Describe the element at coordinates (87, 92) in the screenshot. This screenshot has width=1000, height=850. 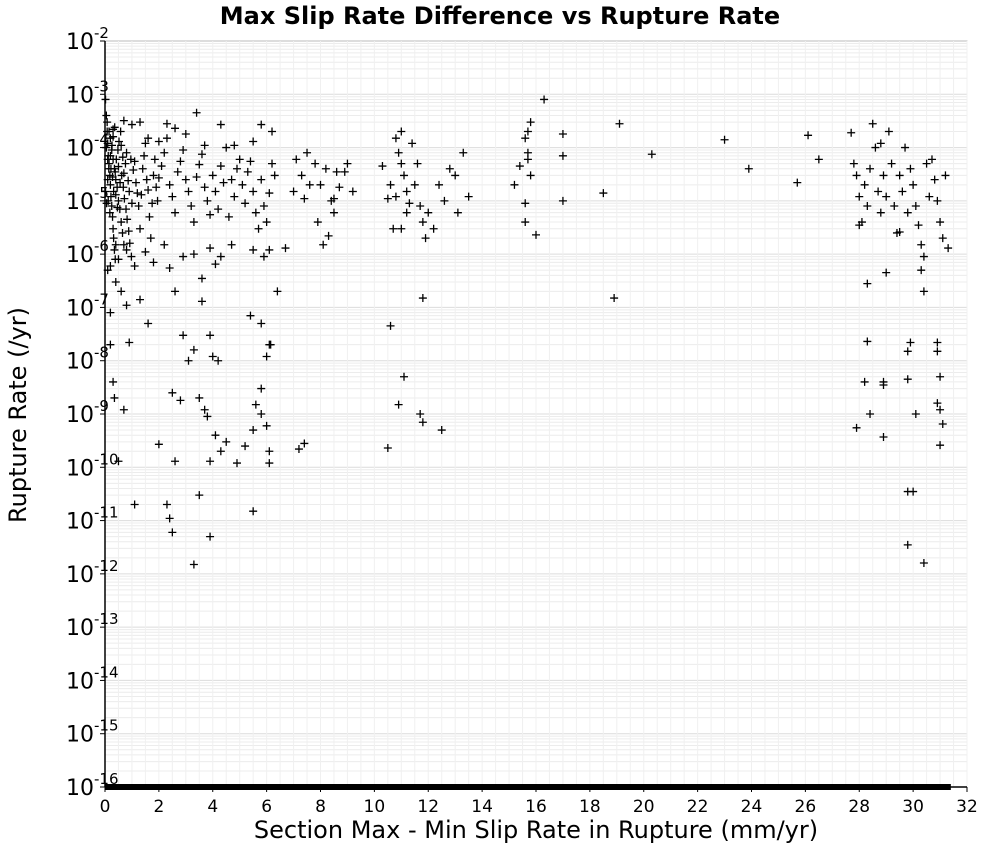
I see `y-tick-label: 10-3` at that location.